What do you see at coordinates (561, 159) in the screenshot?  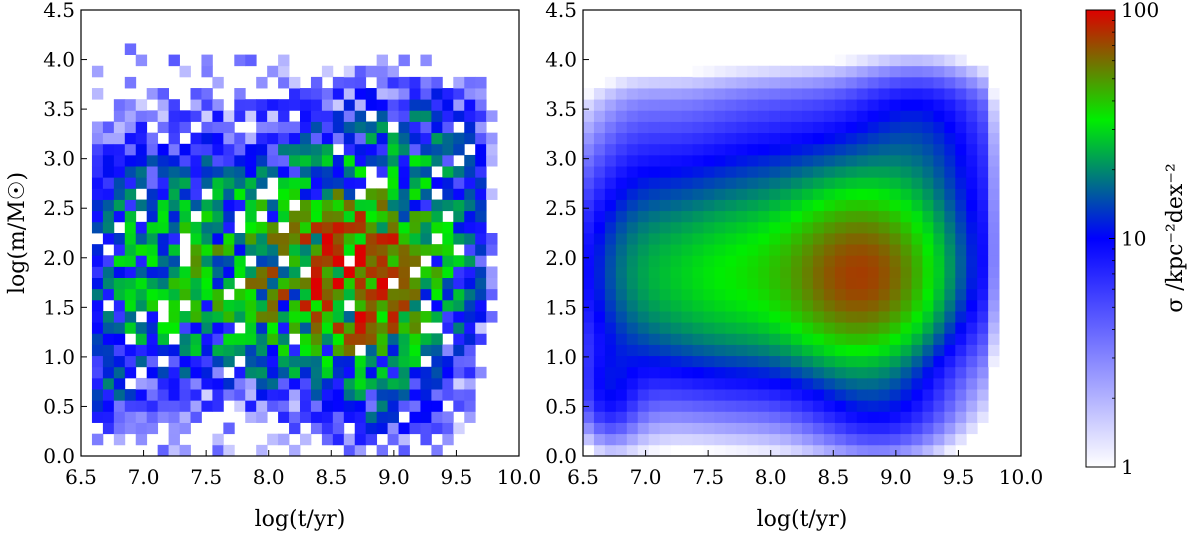 I see `y-tick-label: 3.0` at bounding box center [561, 159].